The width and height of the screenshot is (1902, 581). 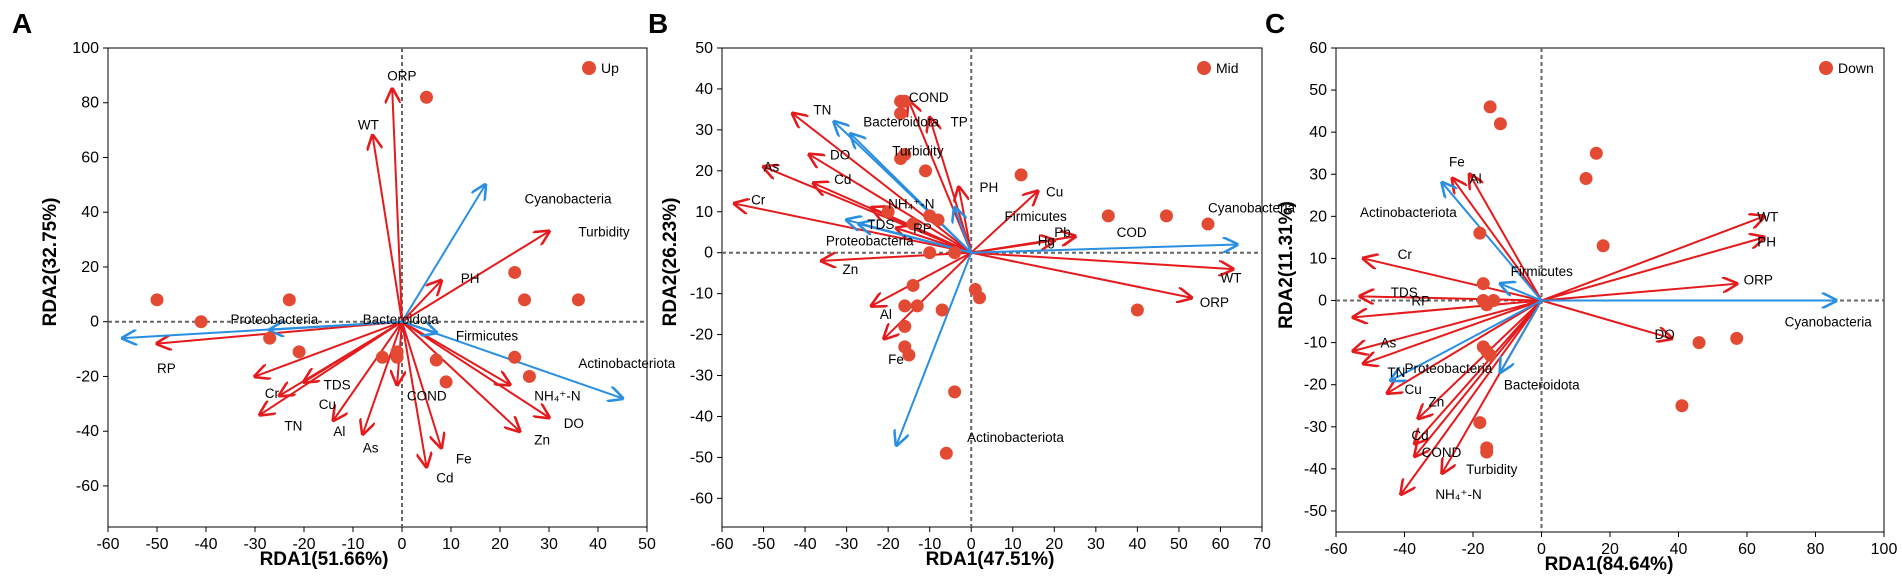 I want to click on x-tick-label: -10, so click(x=352, y=544).